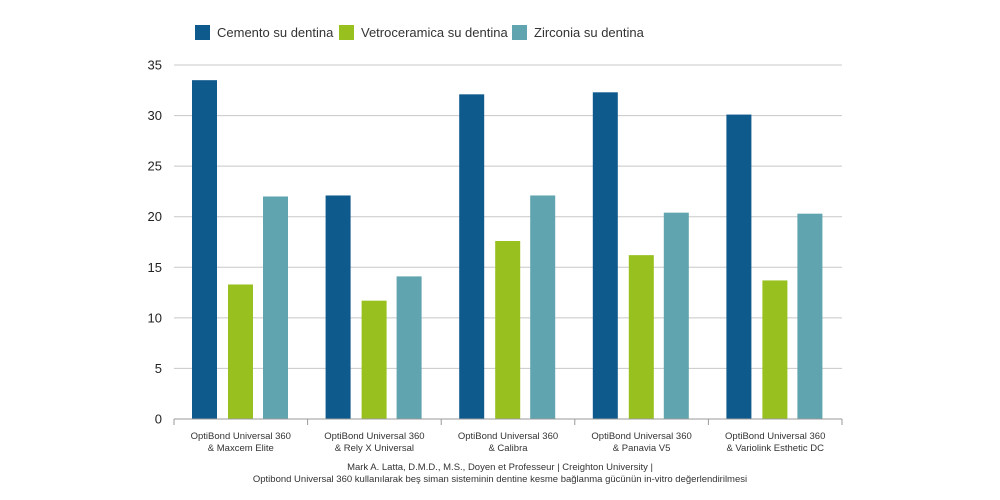  I want to click on y-tick-label-0: 0, so click(158, 419).